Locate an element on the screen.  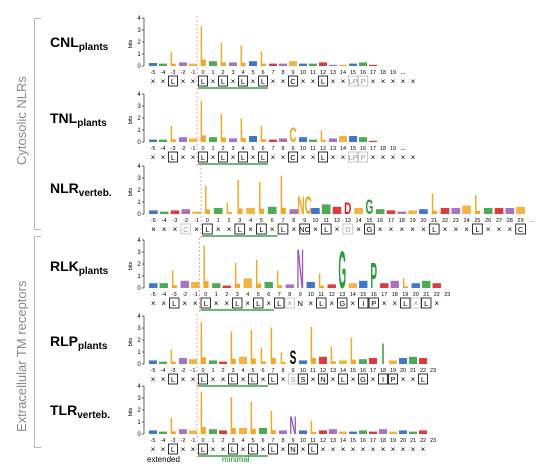
position-number: 16 is located at coordinates (374, 295).